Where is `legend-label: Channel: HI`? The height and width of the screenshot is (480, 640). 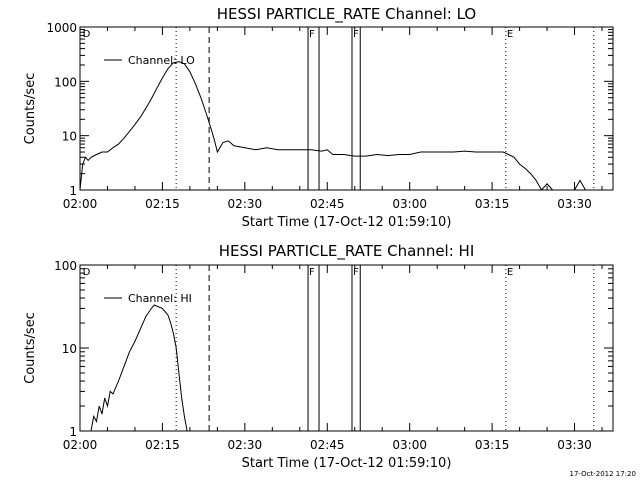
legend-label: Channel: HI is located at coordinates (160, 298).